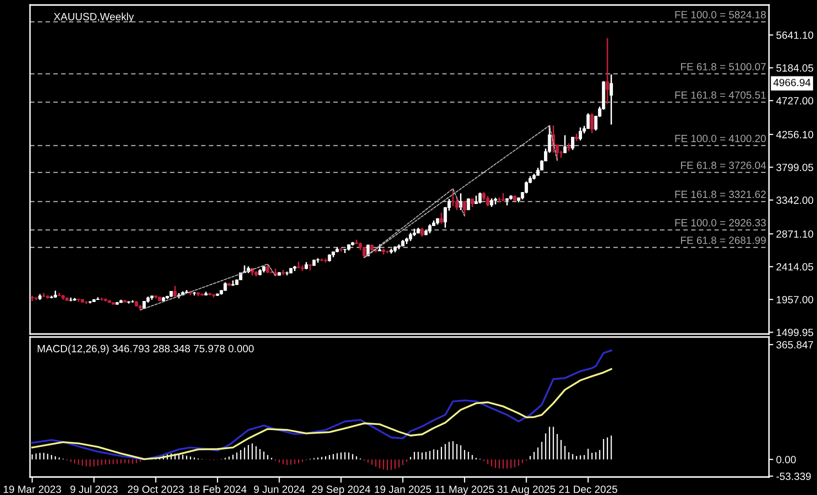 This screenshot has width=817, height=495. What do you see at coordinates (279, 489) in the screenshot?
I see `x-tick-label: 9 Jun 2024` at bounding box center [279, 489].